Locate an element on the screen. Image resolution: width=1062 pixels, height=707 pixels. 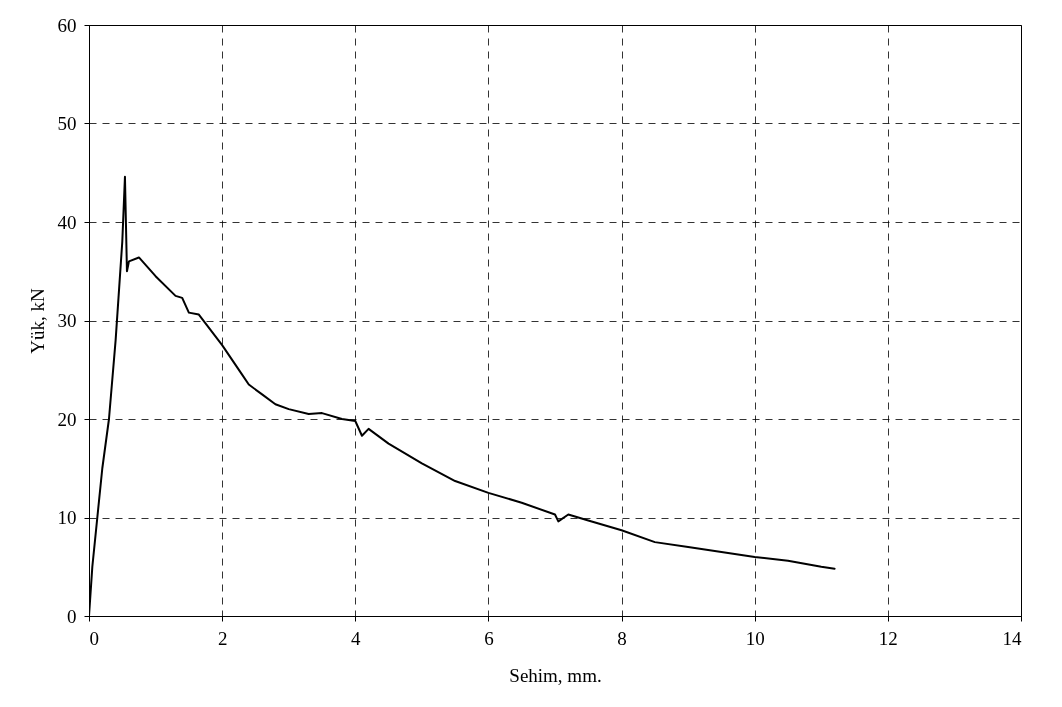
y-tick-label: 50 is located at coordinates (67, 123).